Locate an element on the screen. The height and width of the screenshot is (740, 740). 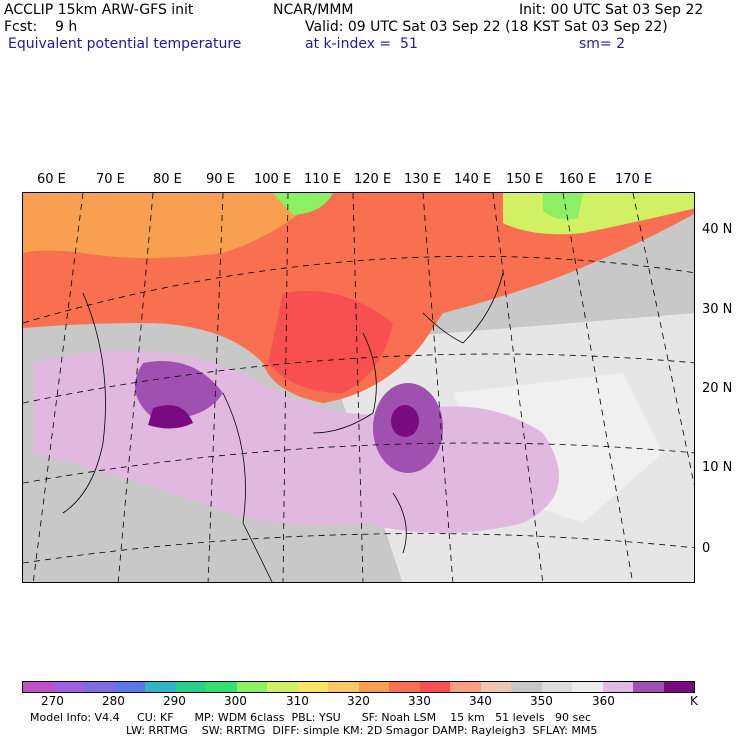
colorbar-unit: K is located at coordinates (694, 701).